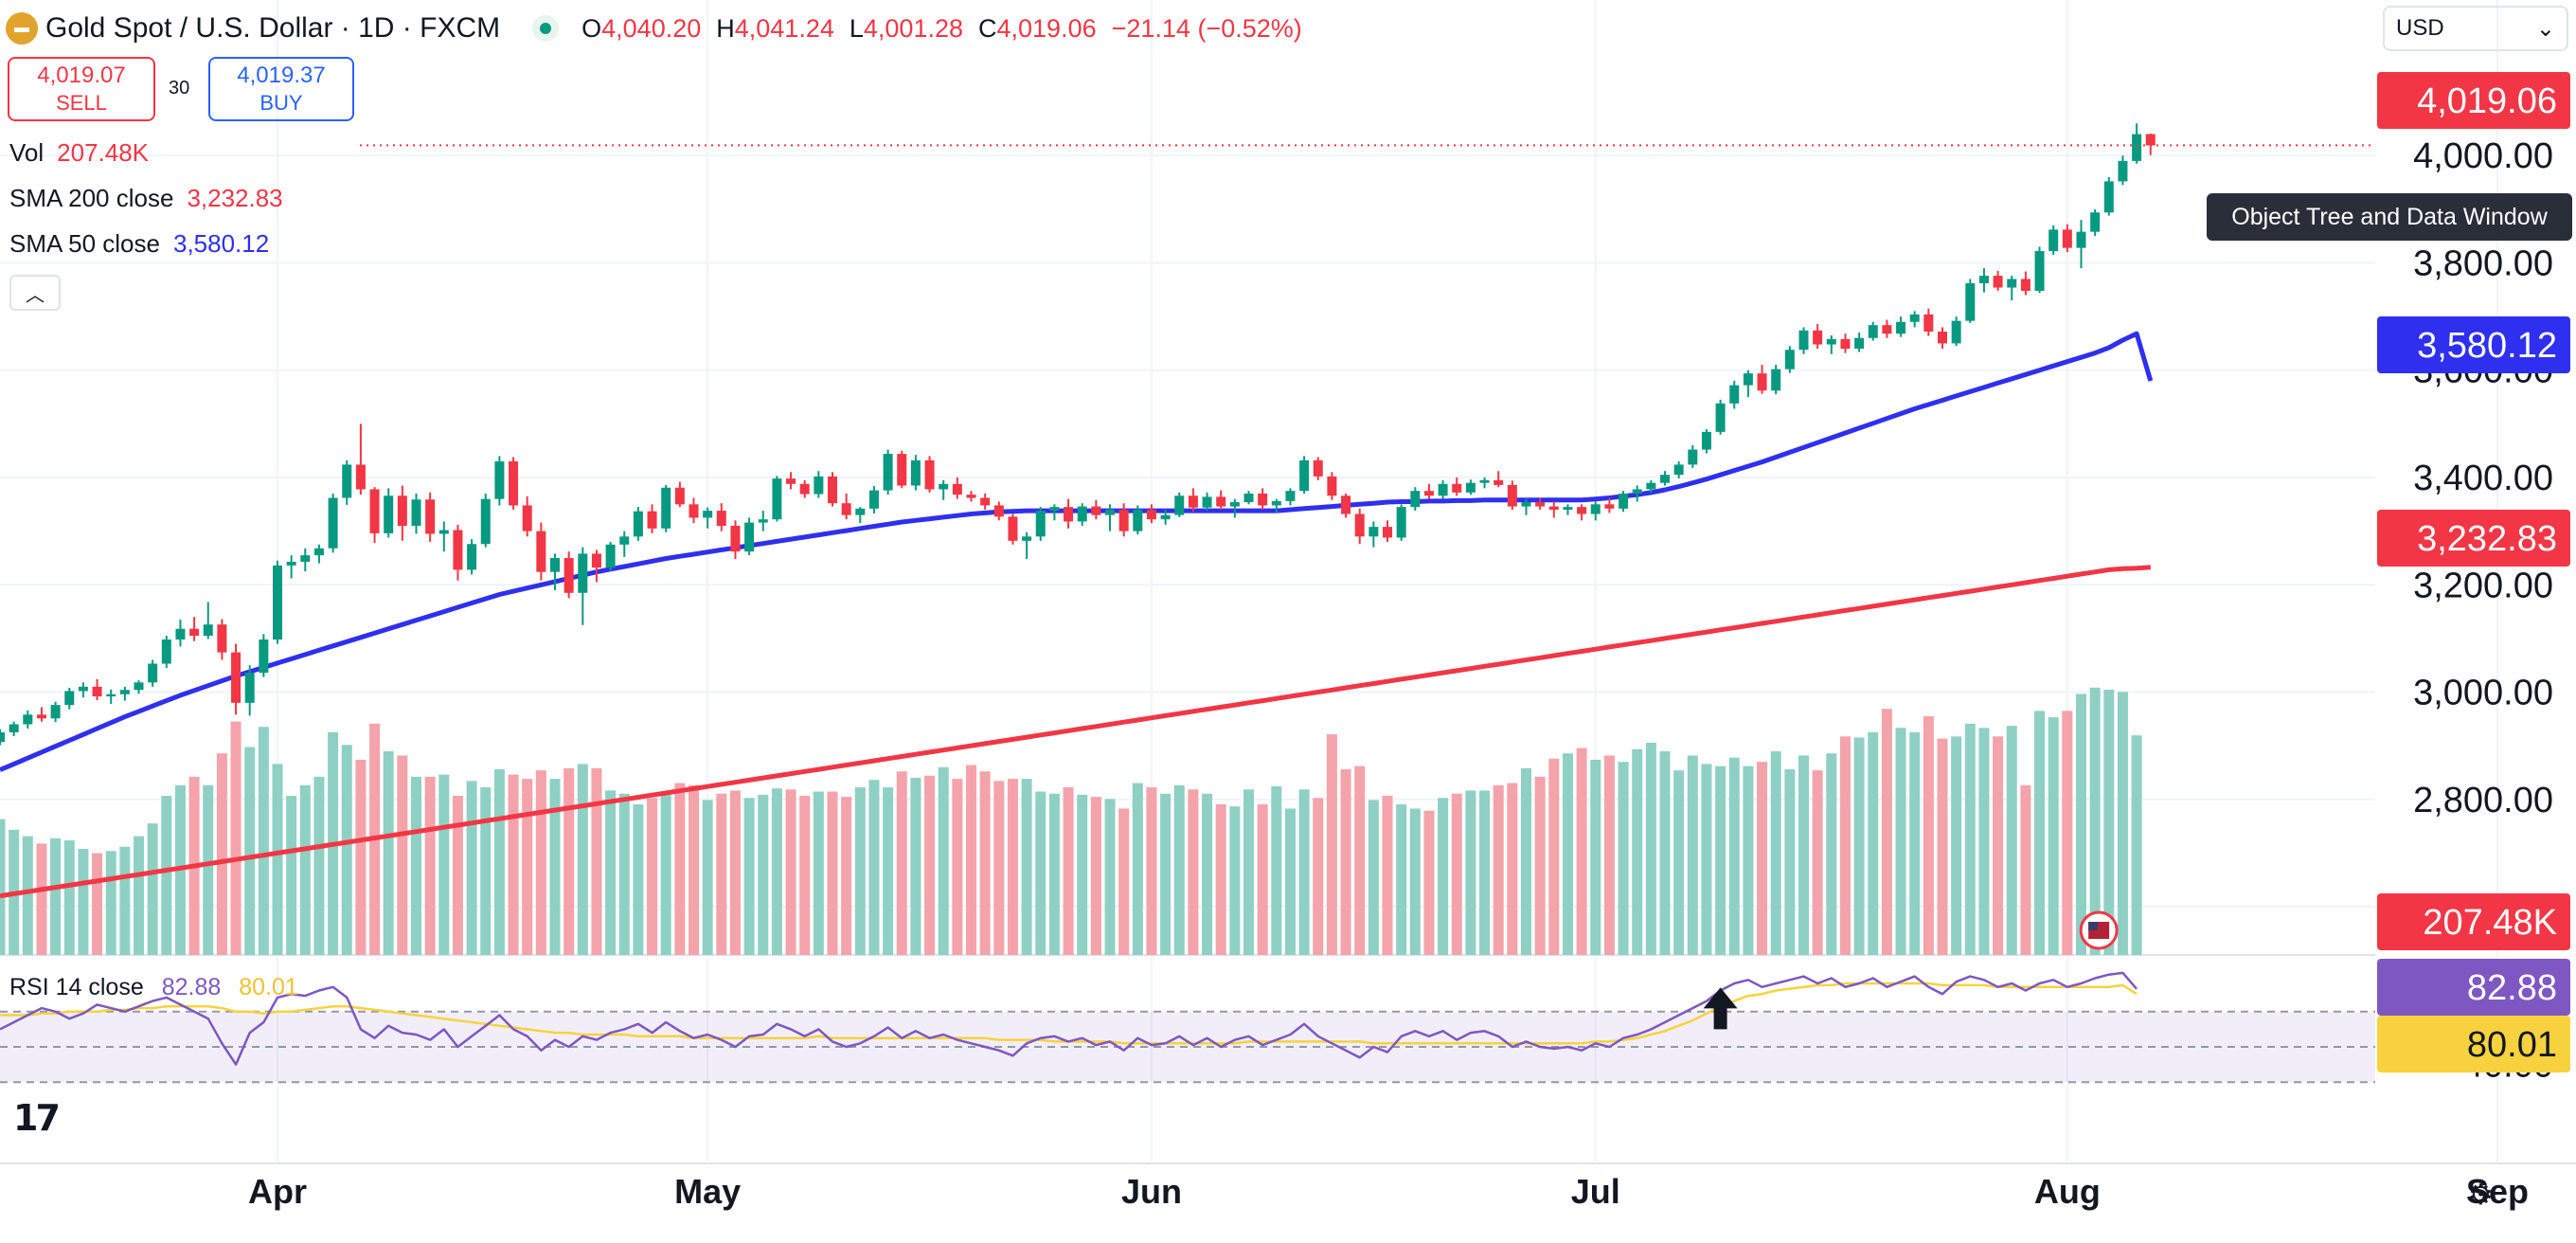  What do you see at coordinates (546, 29) in the screenshot?
I see `market-status-icon` at bounding box center [546, 29].